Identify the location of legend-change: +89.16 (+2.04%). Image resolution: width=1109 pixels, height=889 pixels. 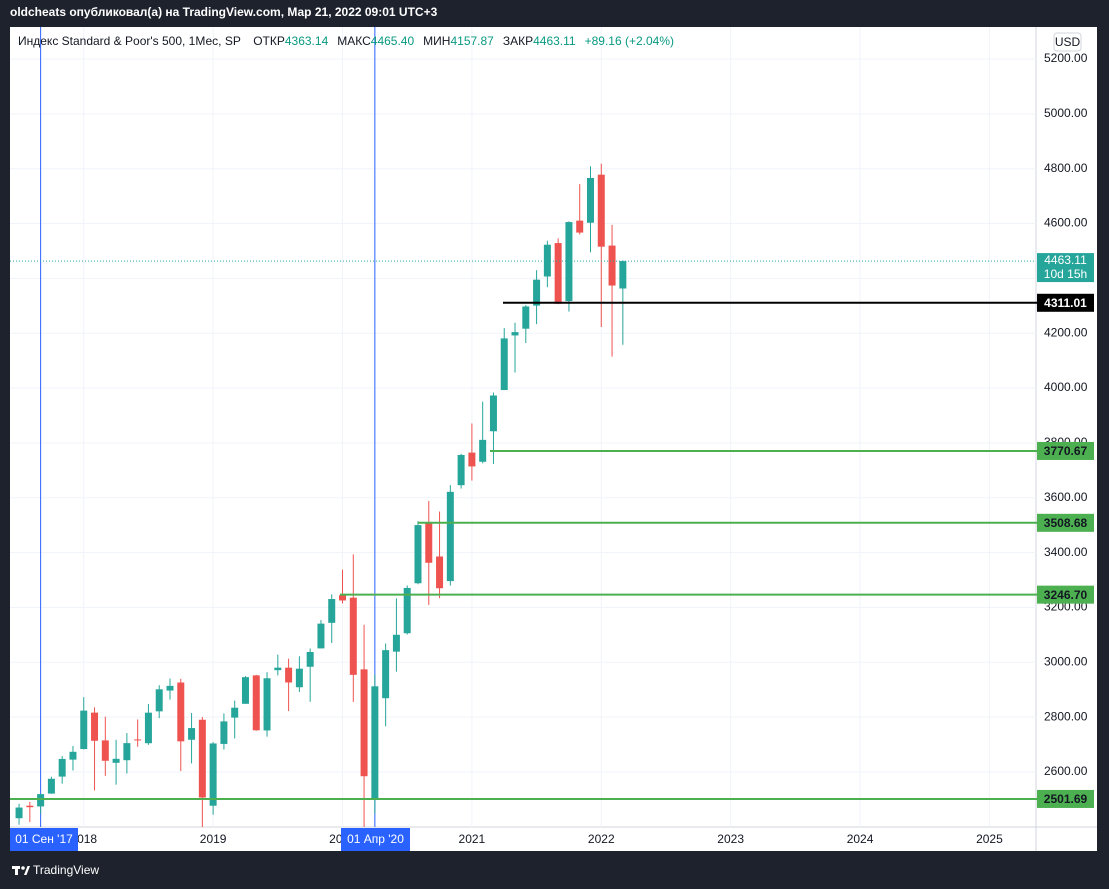
(629, 41).